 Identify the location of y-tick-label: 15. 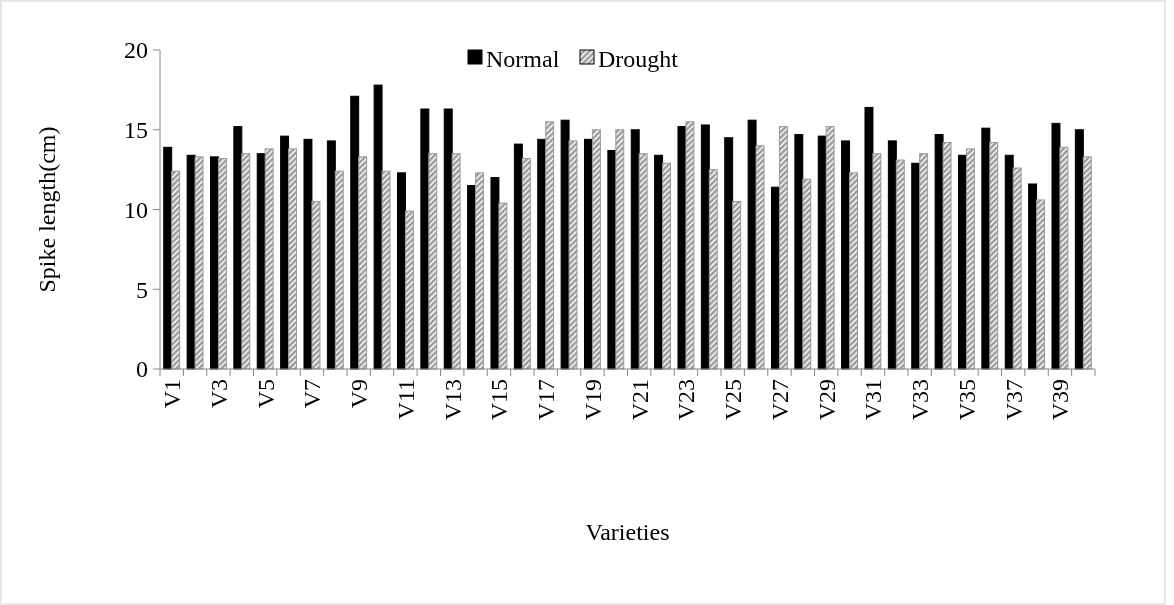
(136, 130).